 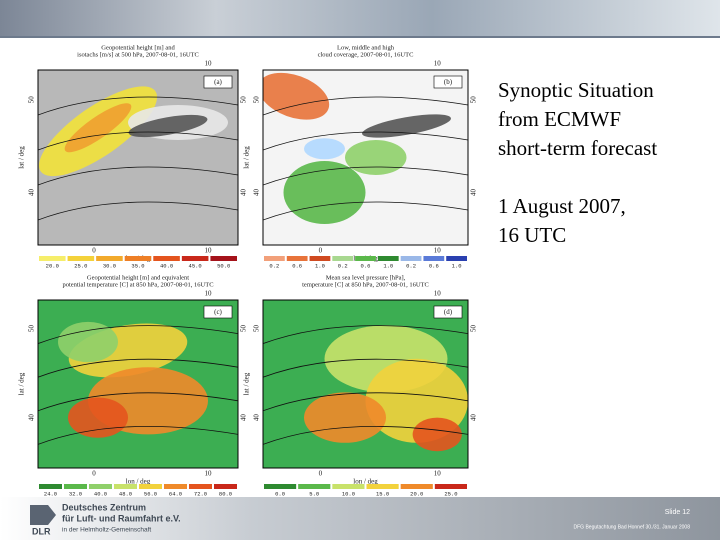 What do you see at coordinates (562, 206) in the screenshot?
I see `slide-date: 1 August 2007,` at bounding box center [562, 206].